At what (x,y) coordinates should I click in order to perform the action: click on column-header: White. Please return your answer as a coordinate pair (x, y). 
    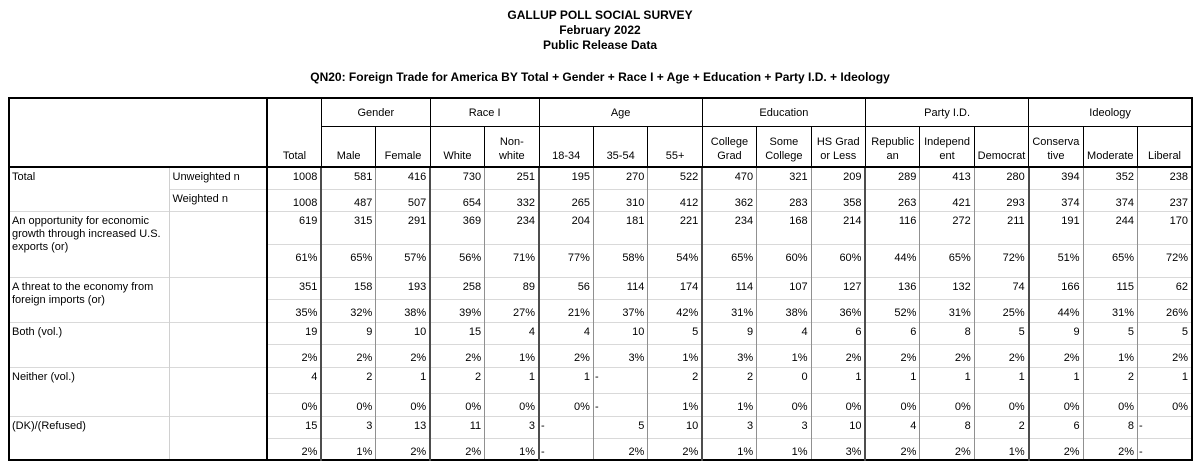
    Looking at the image, I should click on (457, 147).